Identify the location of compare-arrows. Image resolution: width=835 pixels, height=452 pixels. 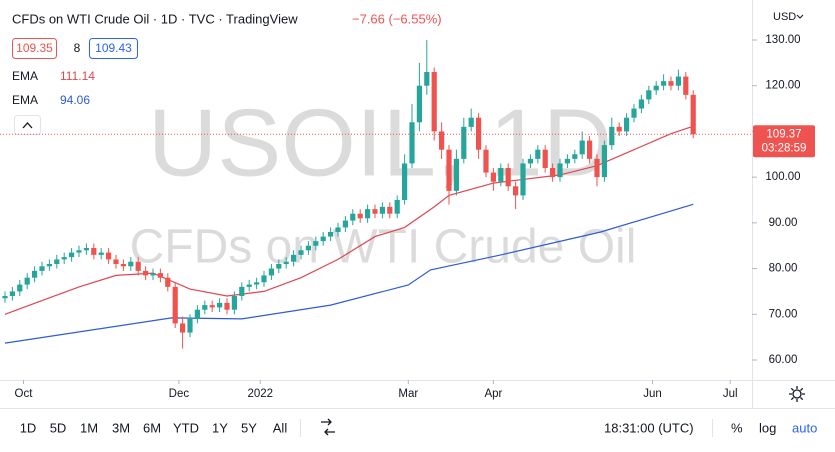
(328, 427).